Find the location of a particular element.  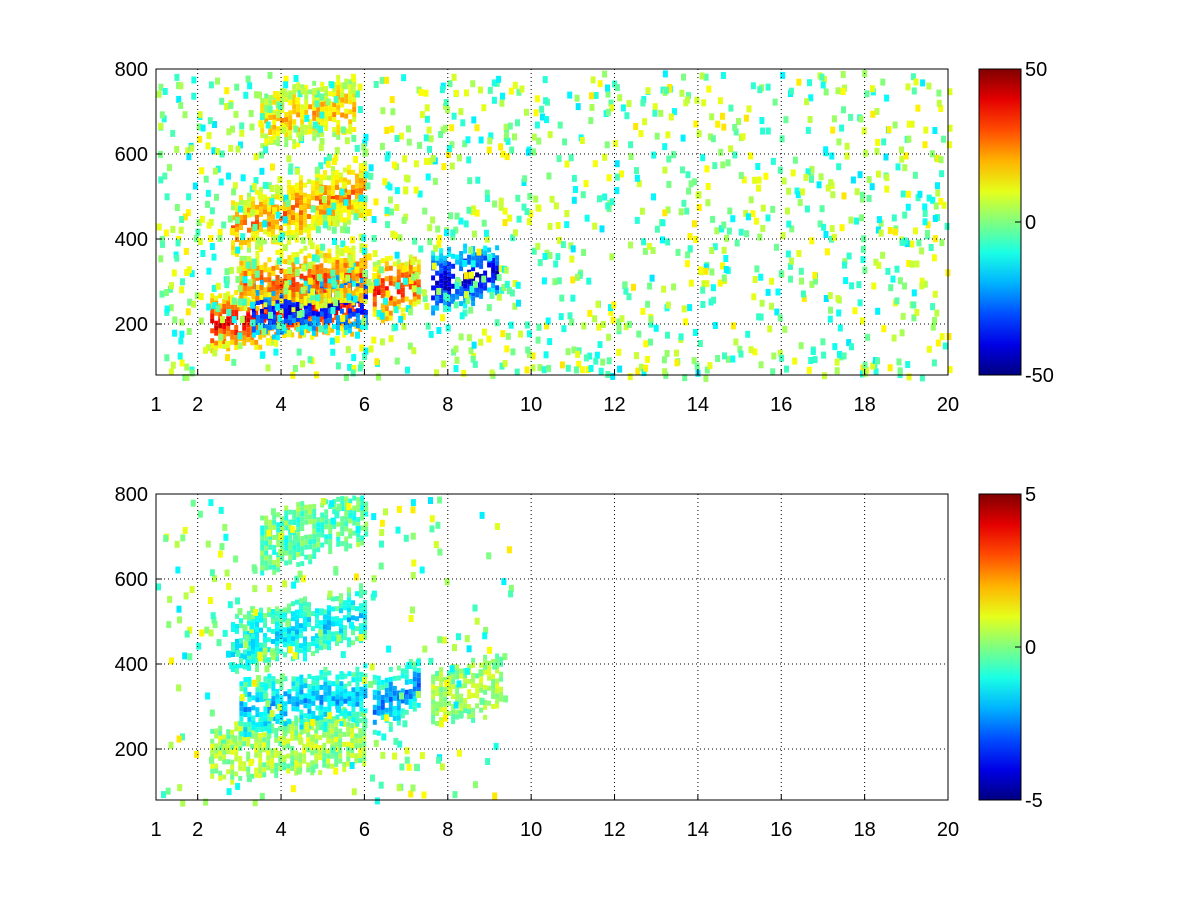

bottom-colorbar: 50-5 is located at coordinates (1010, 648).